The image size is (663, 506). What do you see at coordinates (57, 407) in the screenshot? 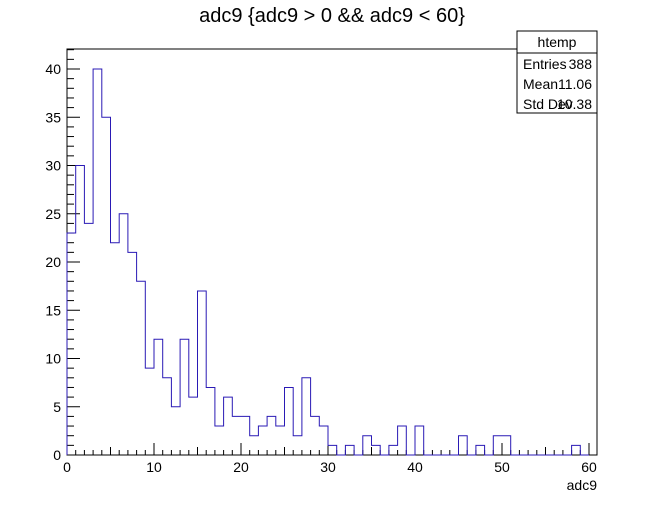
I see `y-tick-label: 5` at bounding box center [57, 407].